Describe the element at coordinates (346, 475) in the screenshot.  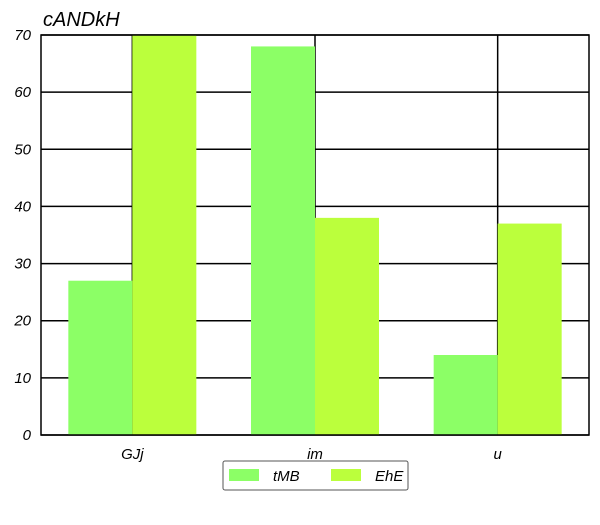
I see `legend-swatch-EhE` at that location.